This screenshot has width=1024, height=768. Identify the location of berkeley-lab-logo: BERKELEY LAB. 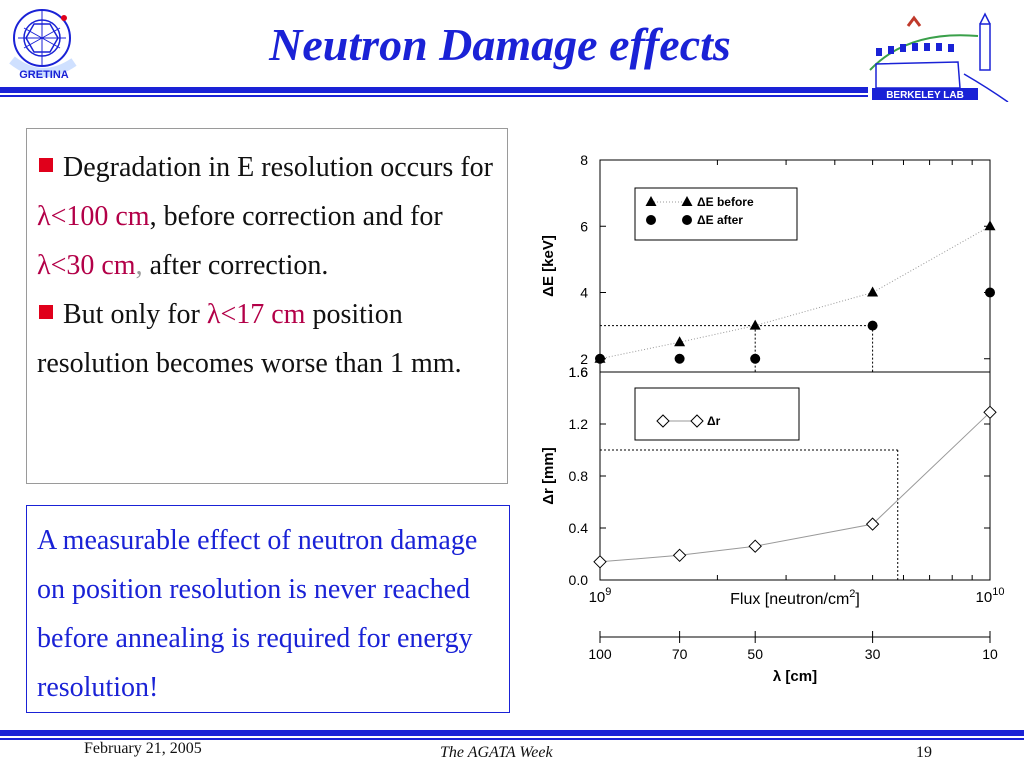
(943, 56).